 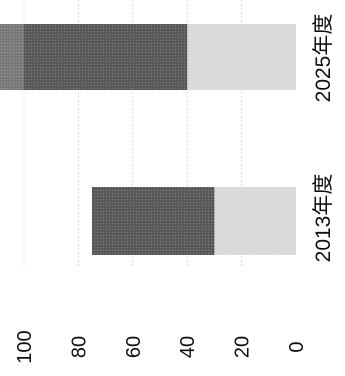 I want to click on y-tick-label: 100, so click(x=25, y=346).